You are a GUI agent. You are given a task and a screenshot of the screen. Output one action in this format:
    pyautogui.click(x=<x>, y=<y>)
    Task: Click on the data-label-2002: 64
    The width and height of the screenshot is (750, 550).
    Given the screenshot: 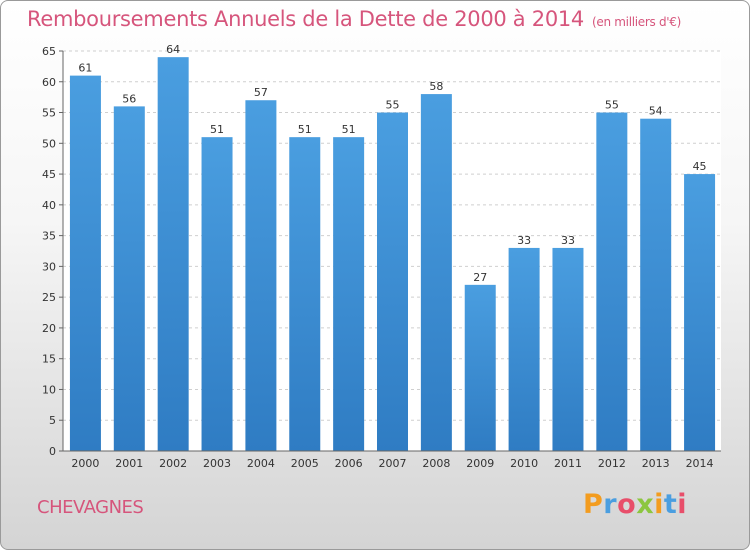 What is the action you would take?
    pyautogui.click(x=173, y=49)
    